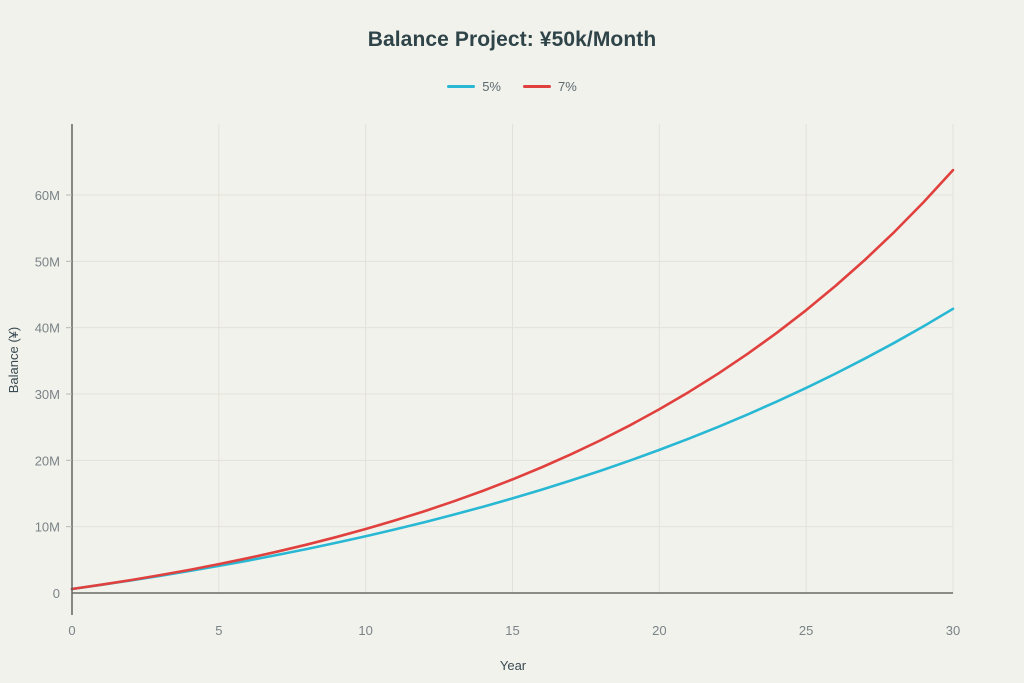 This screenshot has height=683, width=1024. What do you see at coordinates (659, 630) in the screenshot?
I see `x-tick-label: 20` at bounding box center [659, 630].